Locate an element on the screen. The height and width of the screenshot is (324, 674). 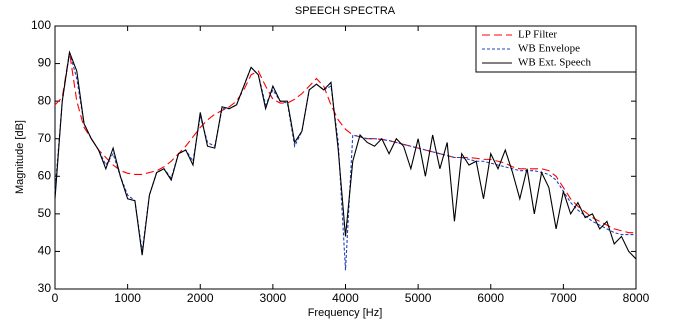
legend: LP Filter WB Envelope WB Ext. Speech is located at coordinates (556, 49).